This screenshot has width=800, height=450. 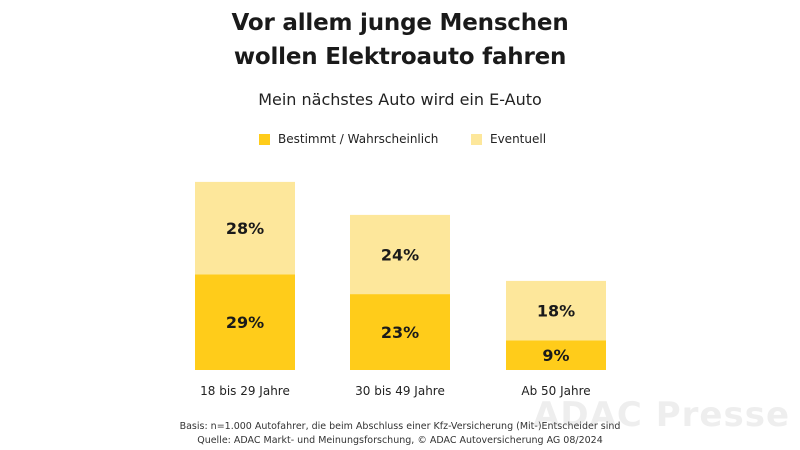 I want to click on data-label-ab-50-jahre-bestimmt-wahrscheinlich: 9%, so click(x=555, y=355).